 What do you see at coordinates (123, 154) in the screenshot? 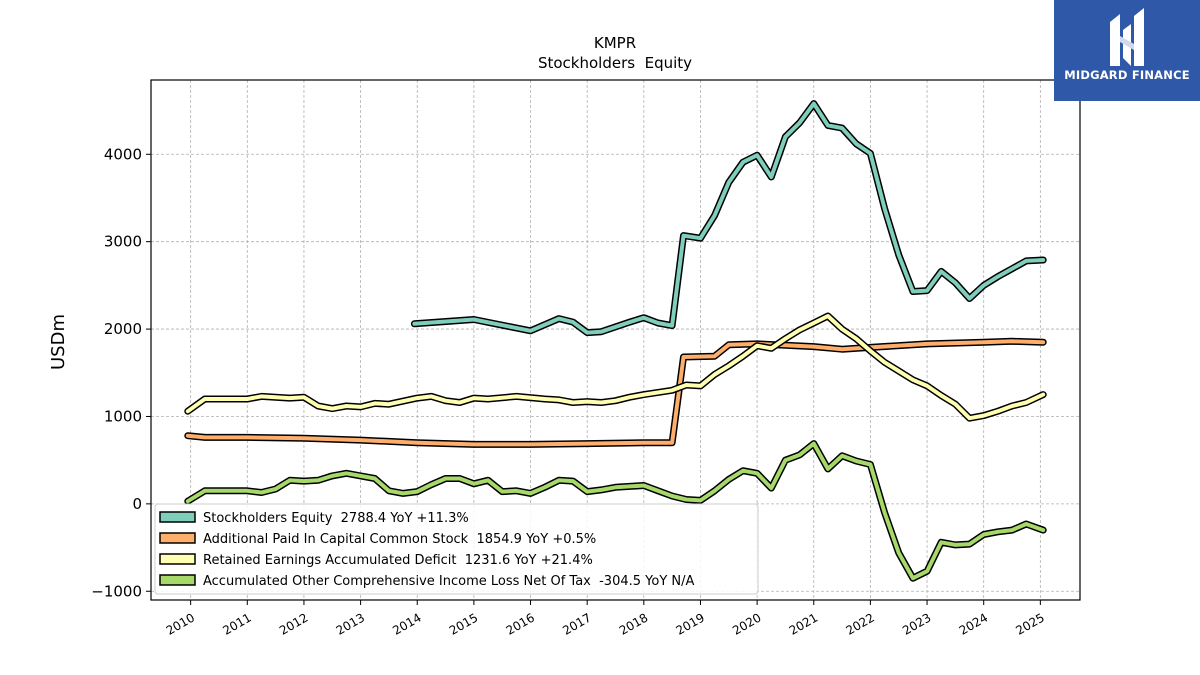
I see `y-tick-label: 4000` at bounding box center [123, 154].